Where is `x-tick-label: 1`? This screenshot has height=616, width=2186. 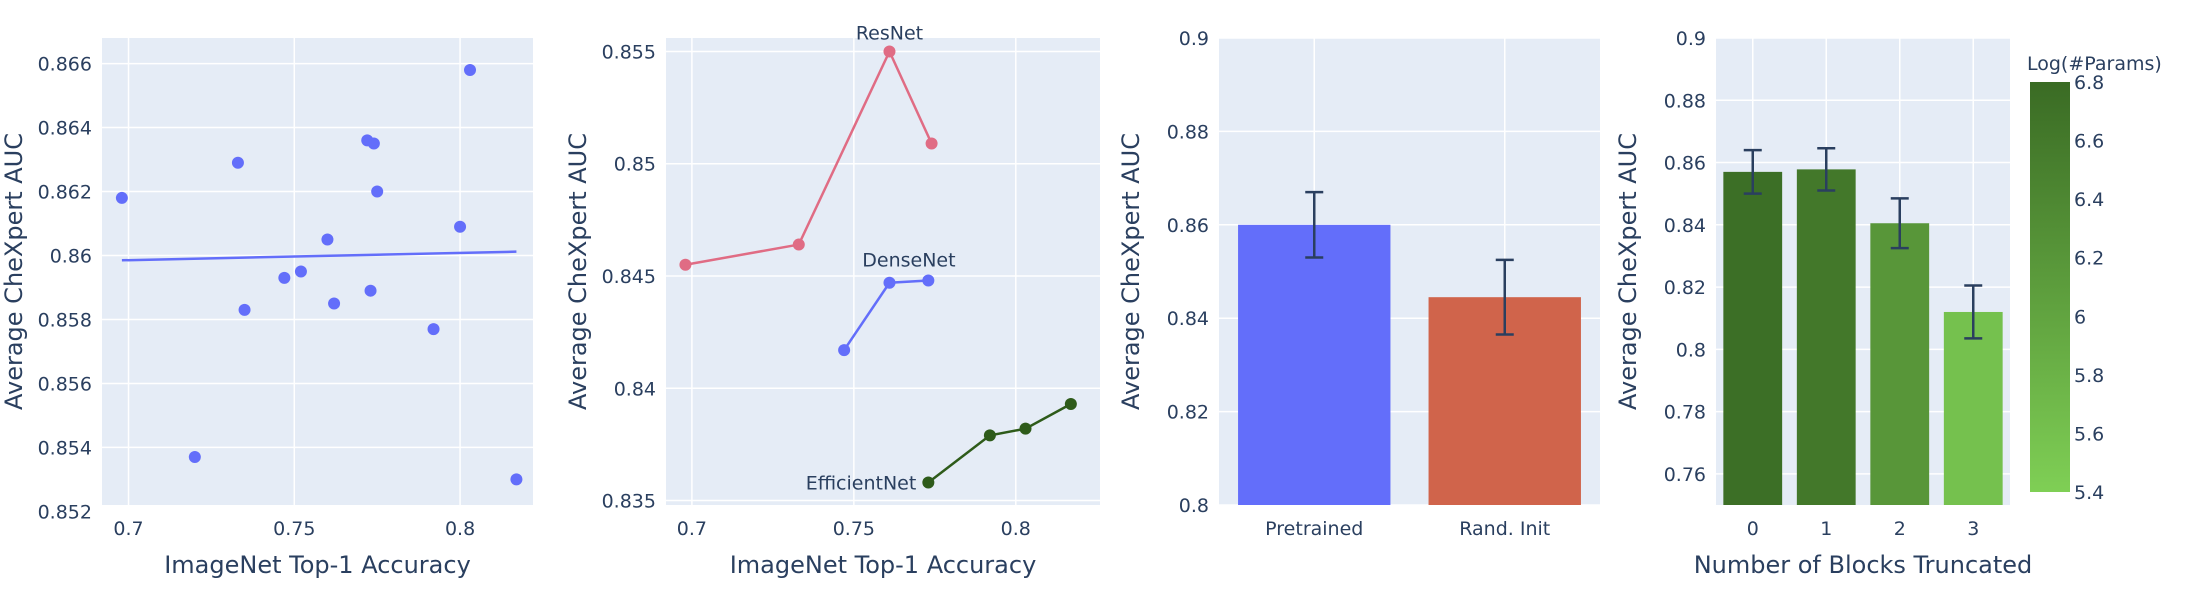 x-tick-label: 1 is located at coordinates (1826, 529).